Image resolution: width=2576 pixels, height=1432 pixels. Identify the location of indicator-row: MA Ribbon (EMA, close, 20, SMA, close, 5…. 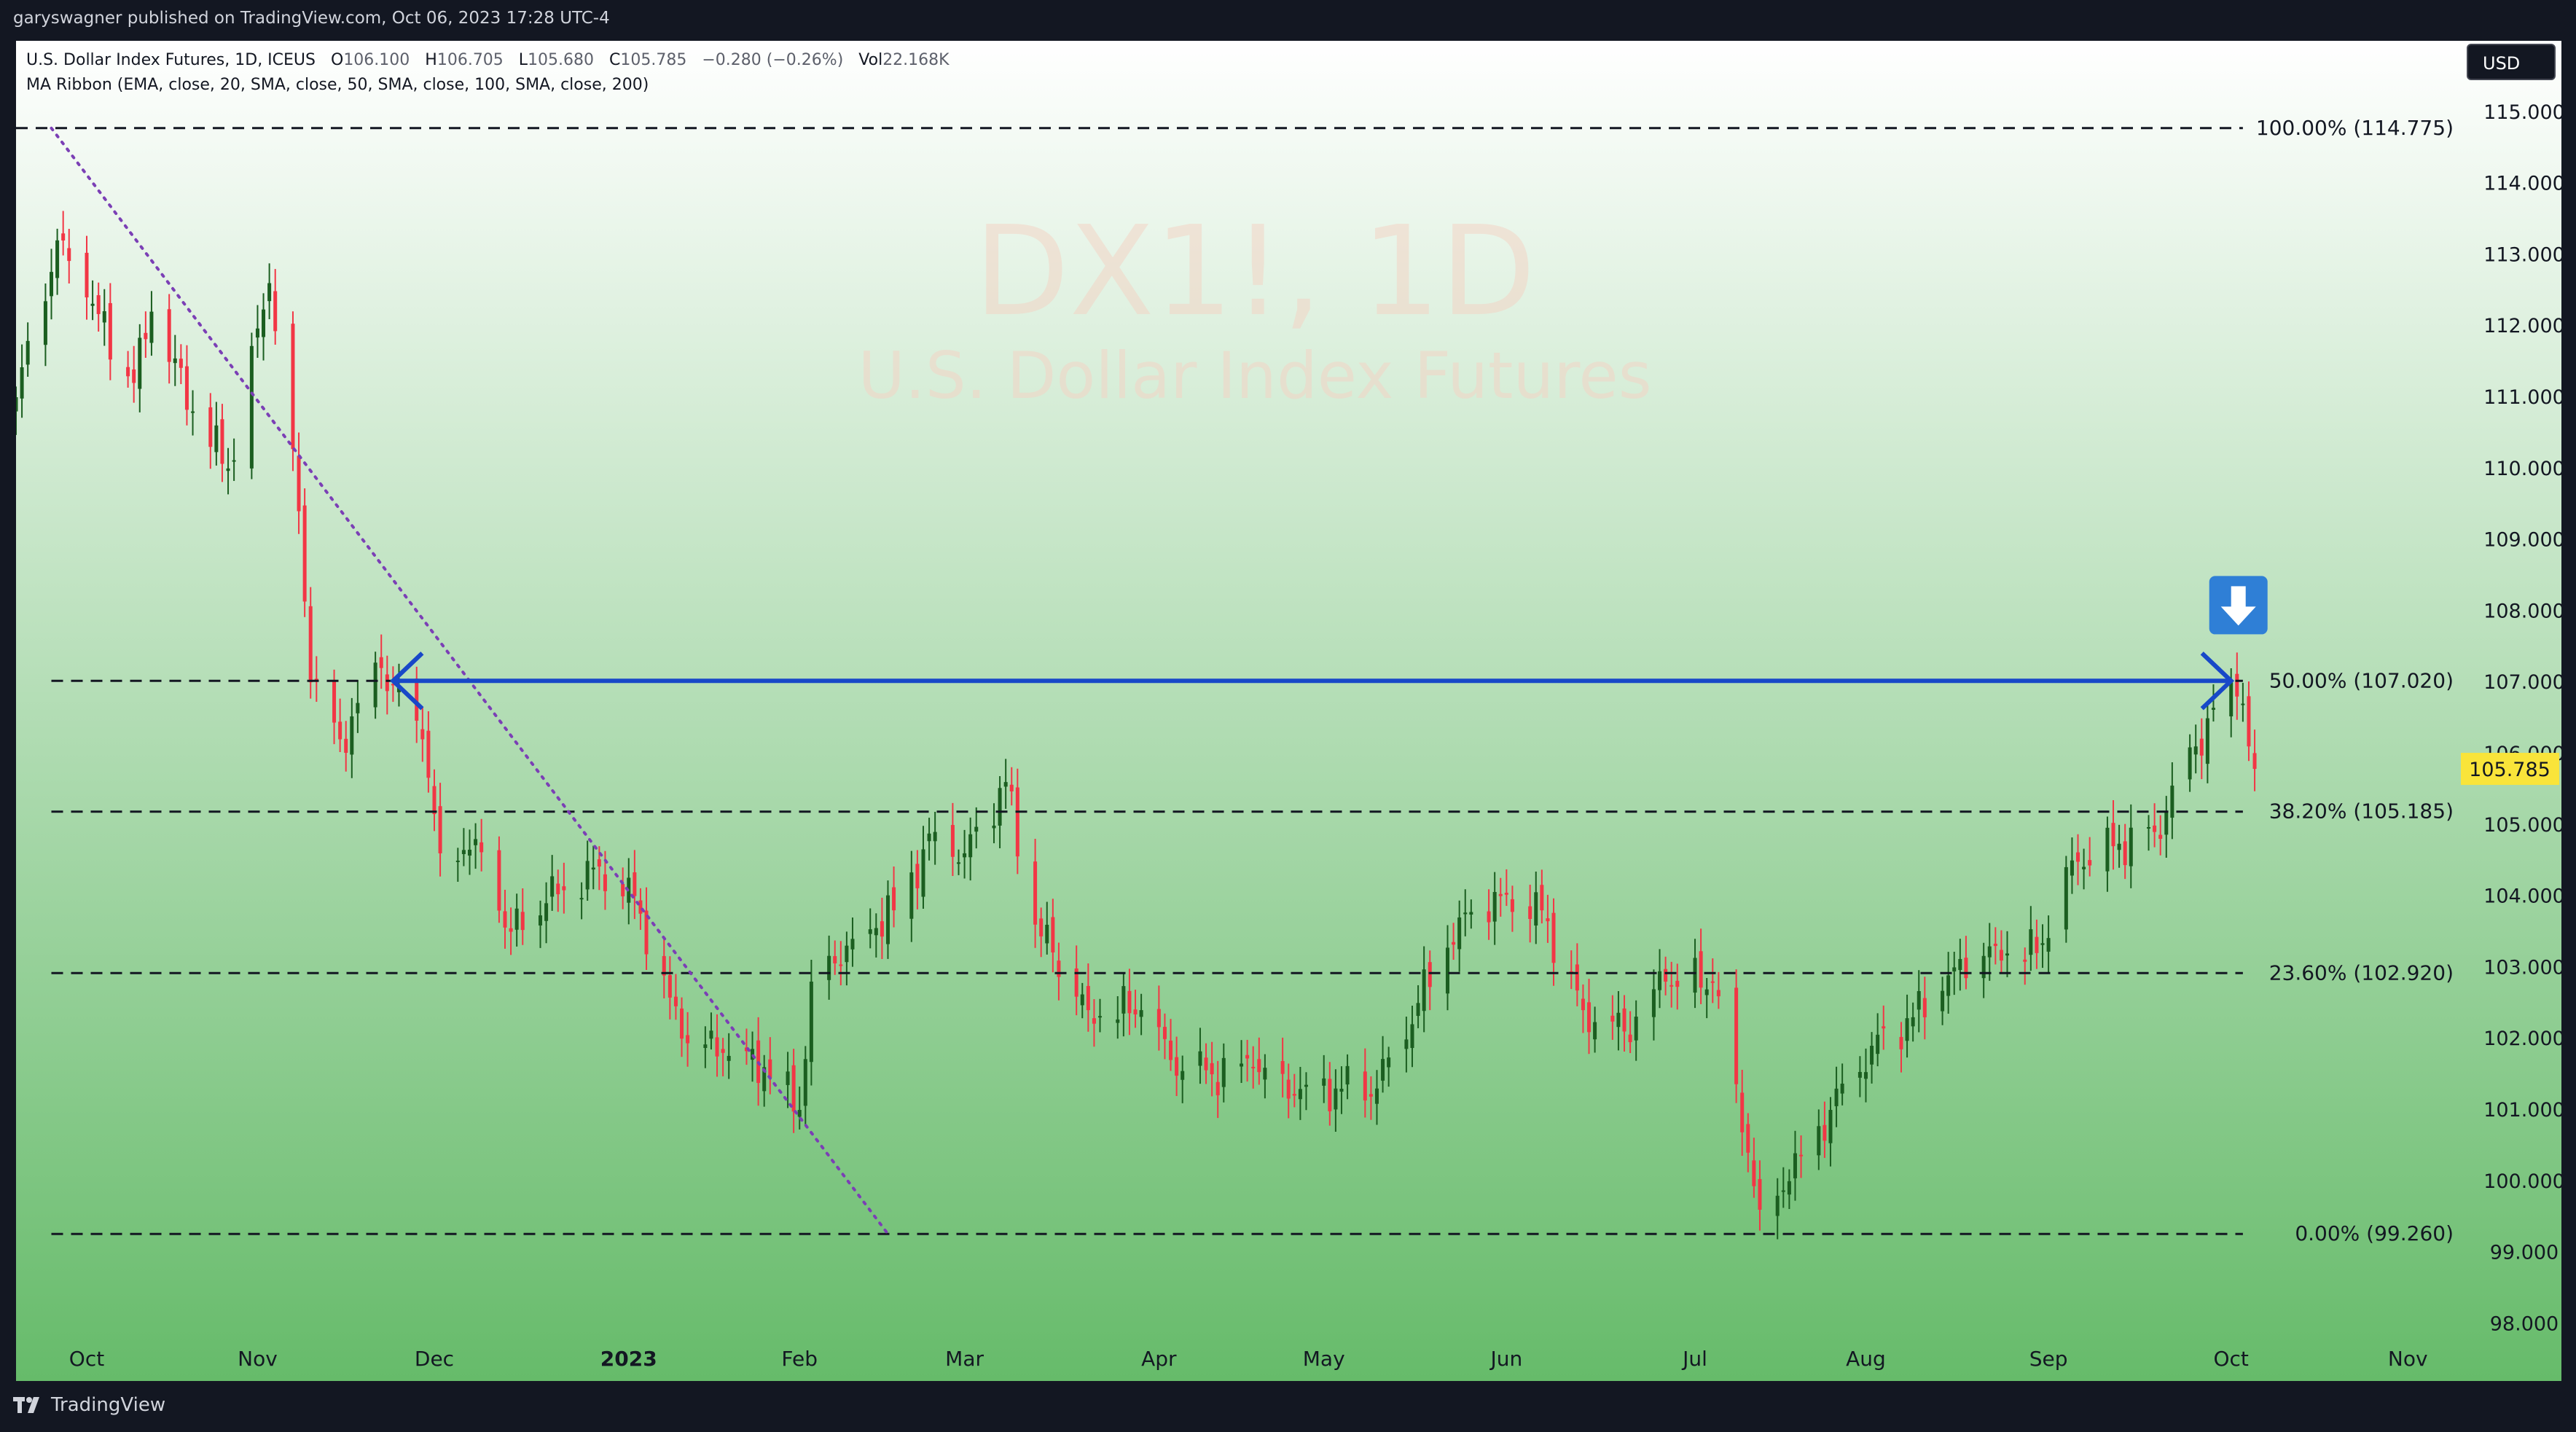
(488, 85).